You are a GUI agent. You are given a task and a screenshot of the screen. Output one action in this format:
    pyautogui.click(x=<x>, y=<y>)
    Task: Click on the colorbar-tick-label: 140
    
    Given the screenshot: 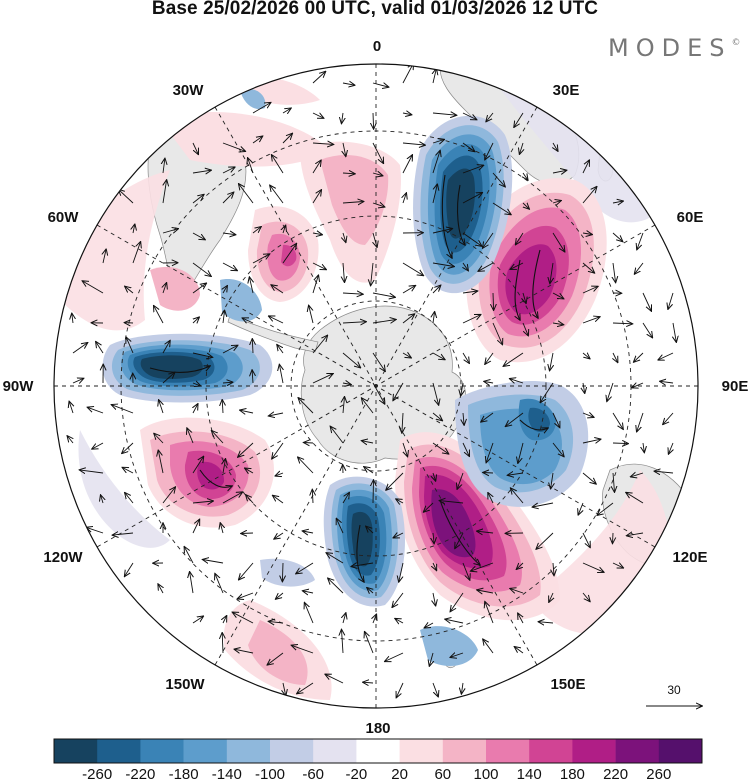 What is the action you would take?
    pyautogui.click(x=529, y=774)
    